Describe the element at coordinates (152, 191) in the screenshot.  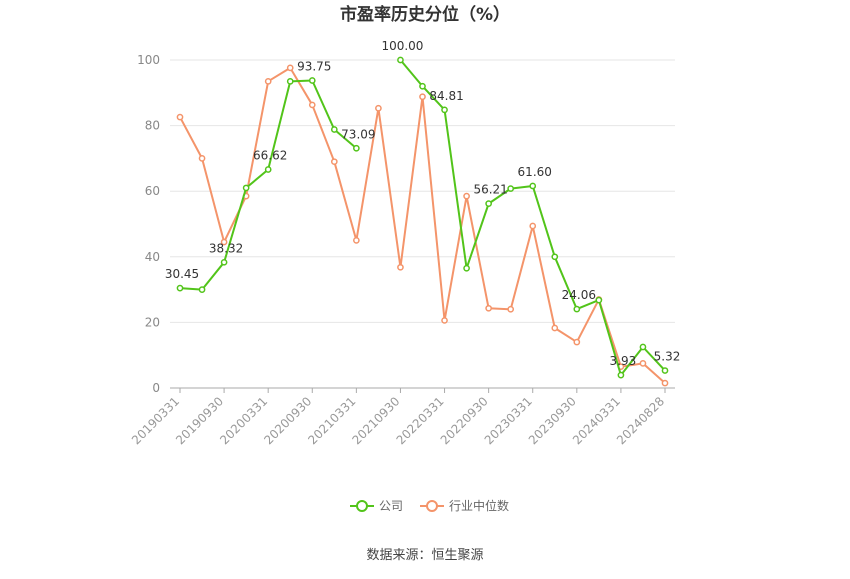
I see `y-tick-label: 60` at that location.